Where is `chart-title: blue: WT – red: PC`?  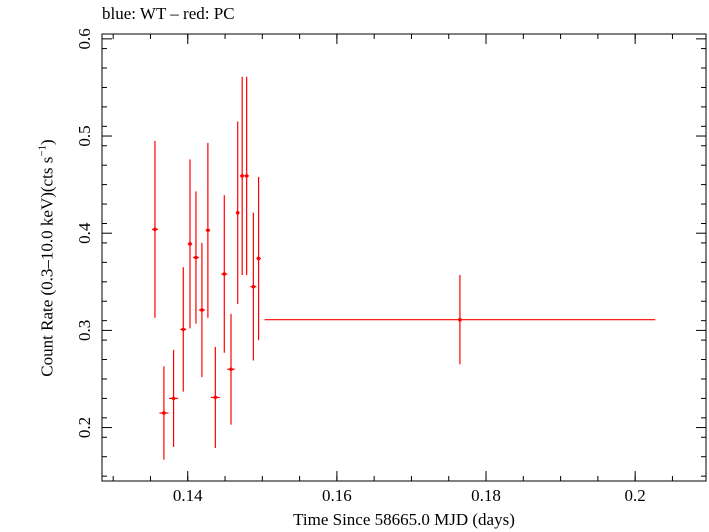
chart-title: blue: WT – red: PC is located at coordinates (168, 13).